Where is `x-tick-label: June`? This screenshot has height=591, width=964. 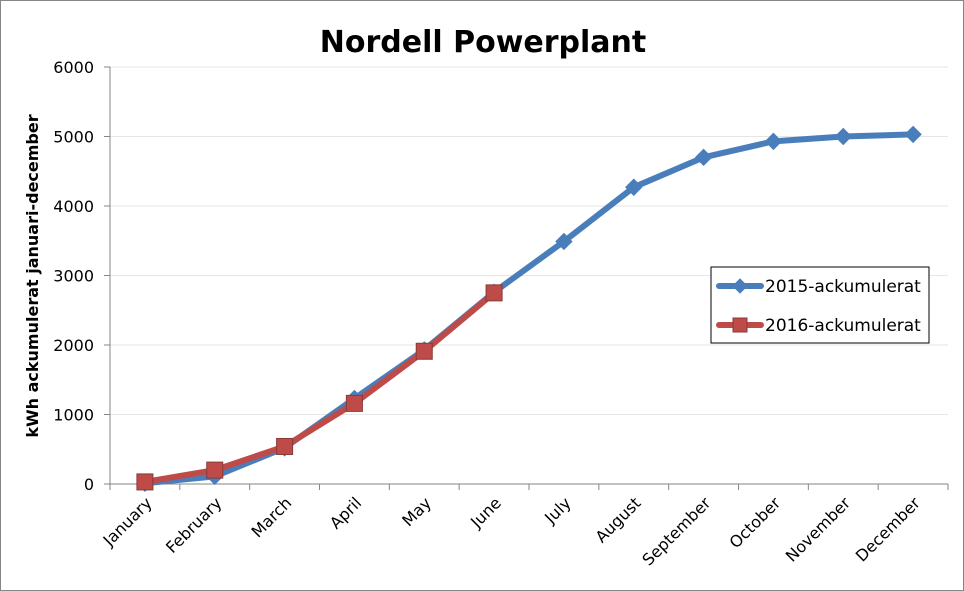 x-tick-label: June is located at coordinates (485, 512).